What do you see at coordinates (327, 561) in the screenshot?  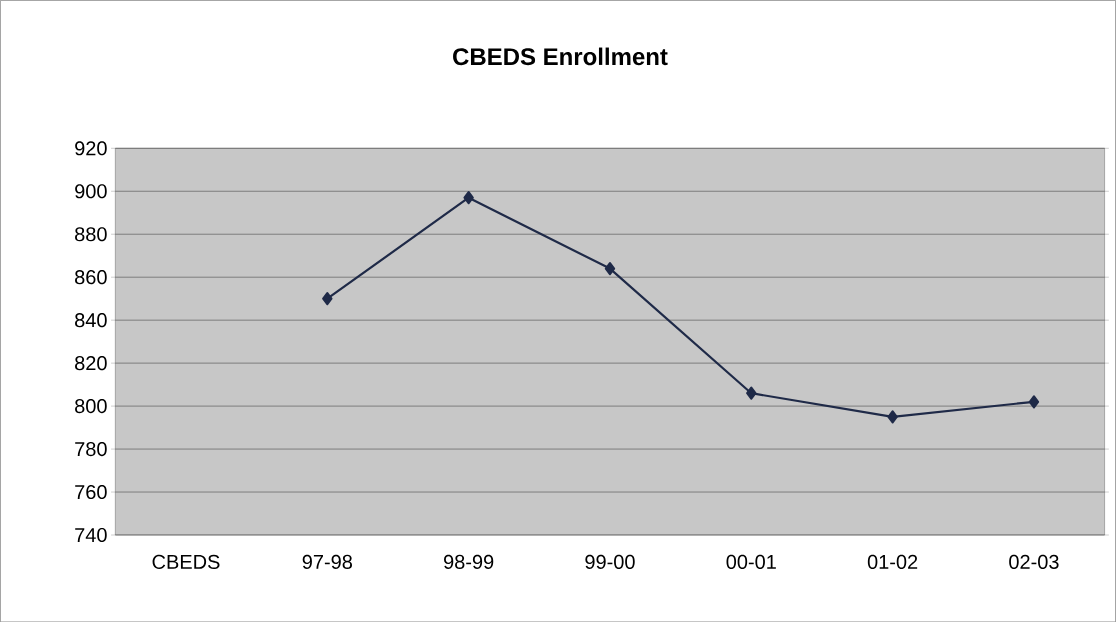 I see `x-tick-label: 97-98` at bounding box center [327, 561].